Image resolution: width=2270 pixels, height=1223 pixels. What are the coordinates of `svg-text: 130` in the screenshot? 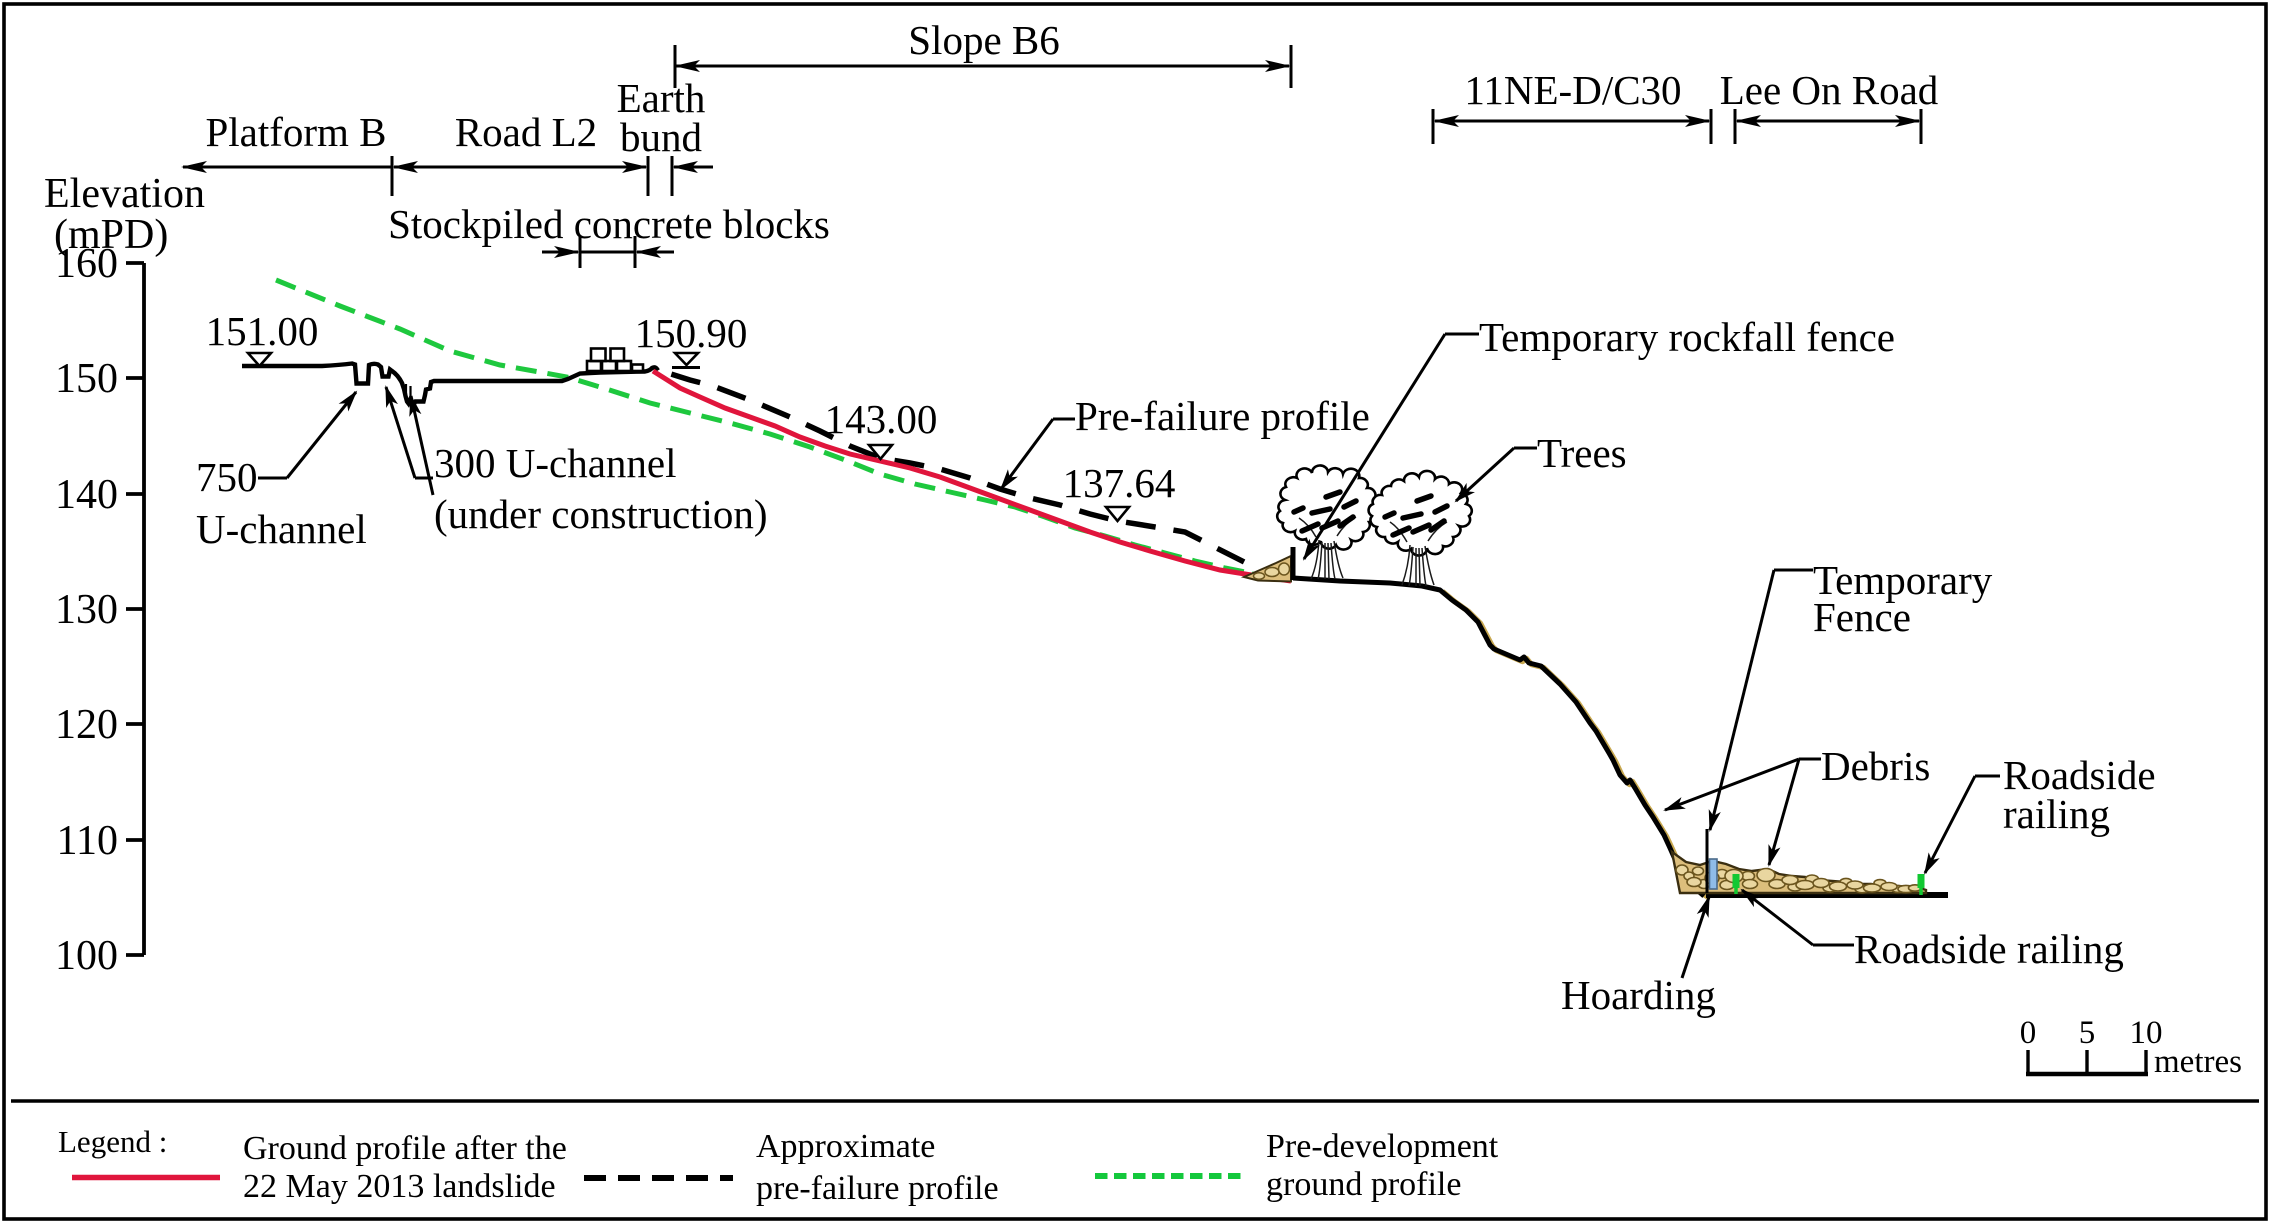 It's located at (86, 610).